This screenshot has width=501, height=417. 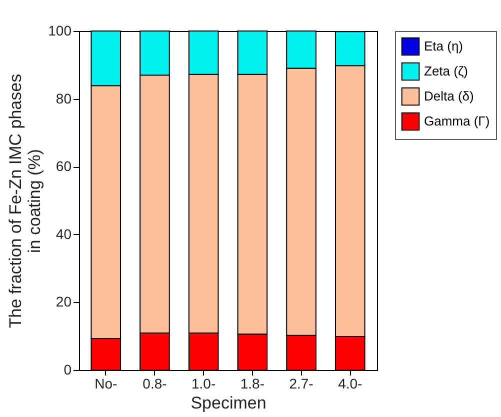 What do you see at coordinates (252, 384) in the screenshot?
I see `x-tick-label: 1.8-` at bounding box center [252, 384].